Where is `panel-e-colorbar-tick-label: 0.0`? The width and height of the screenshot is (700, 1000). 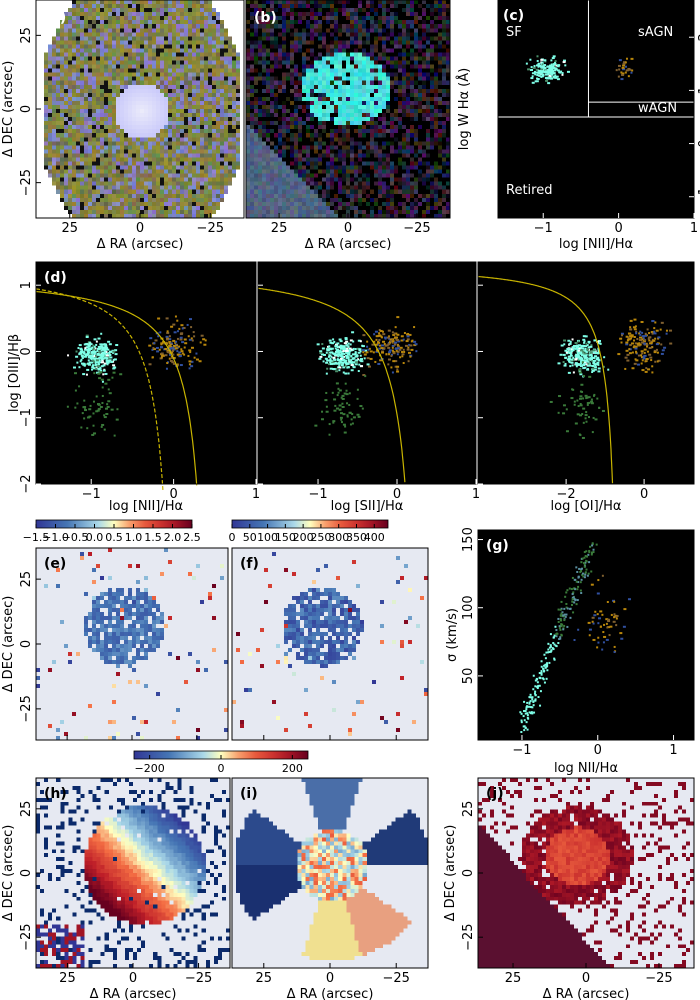
panel-e-colorbar-tick-label: 0.0 is located at coordinates (95, 537).